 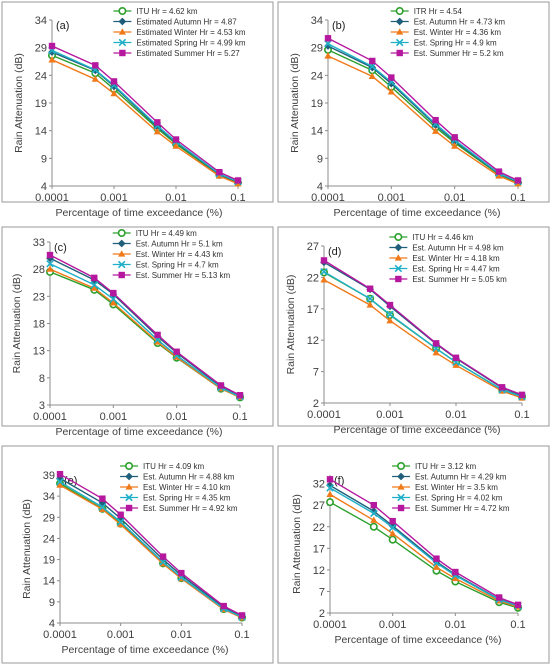 What do you see at coordinates (62, 26) in the screenshot?
I see `panel-label: (a)` at bounding box center [62, 26].